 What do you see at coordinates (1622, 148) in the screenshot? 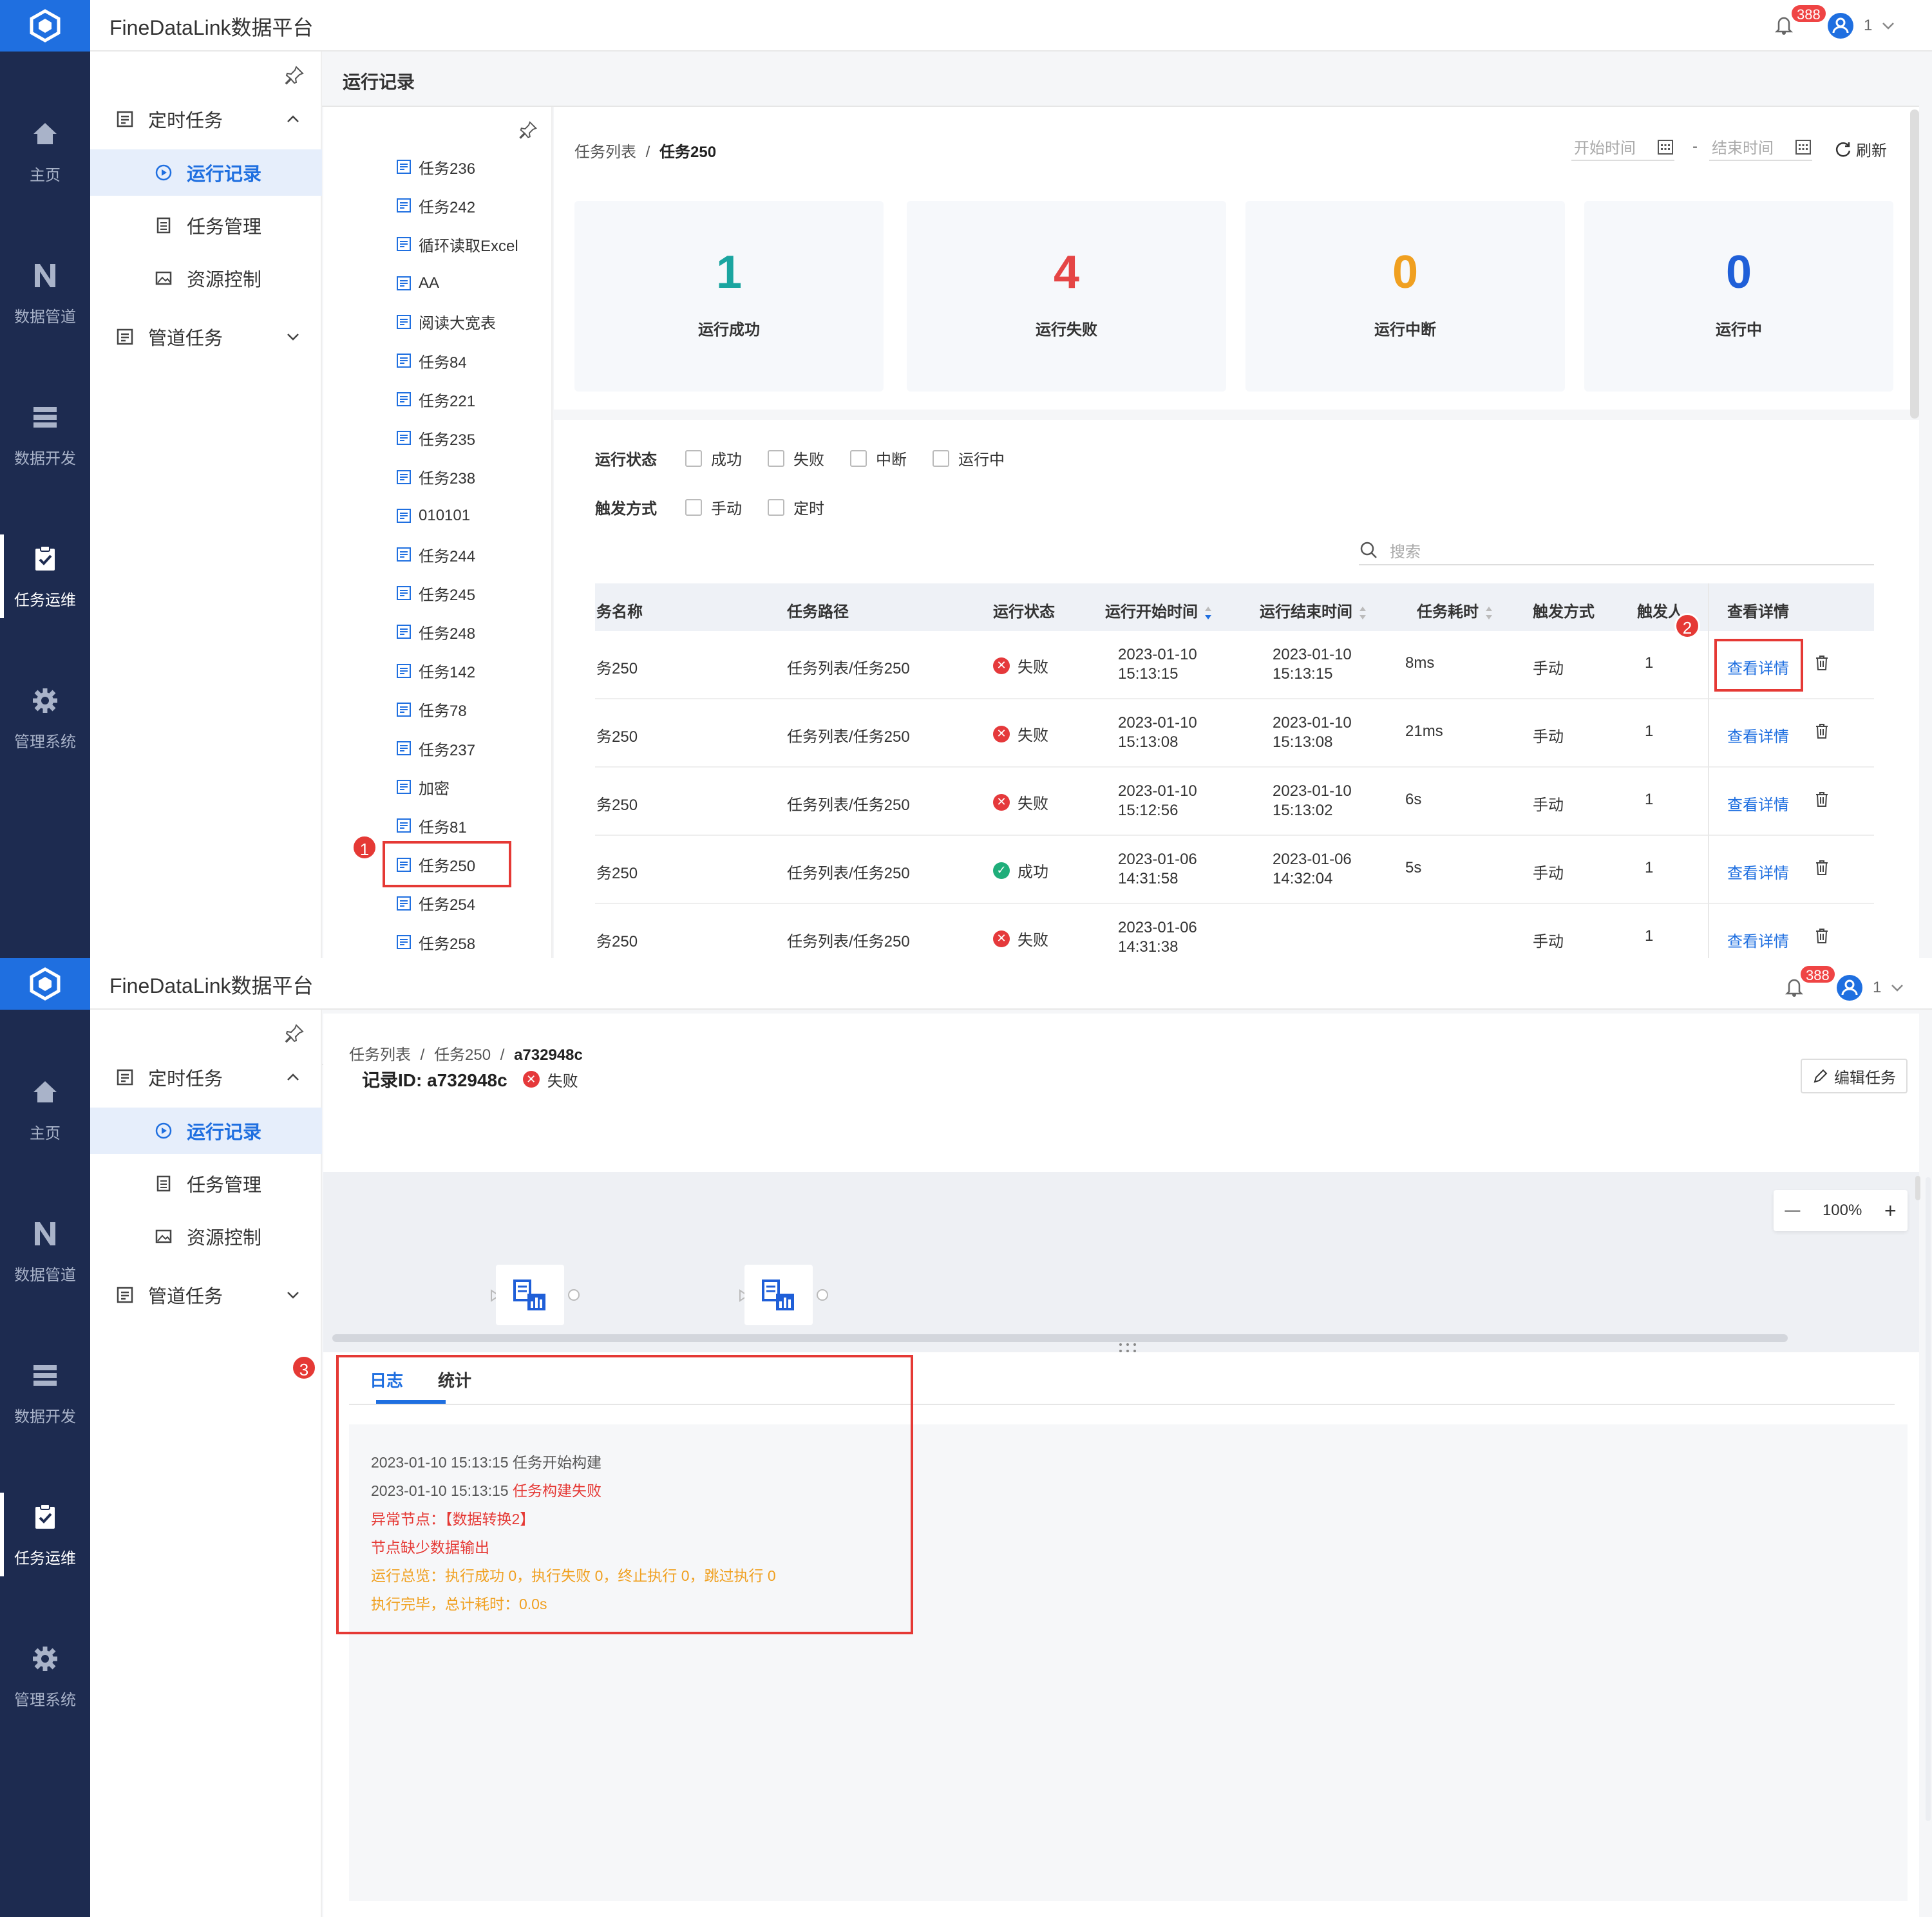
I see `start-time-input: 开始时间` at bounding box center [1622, 148].